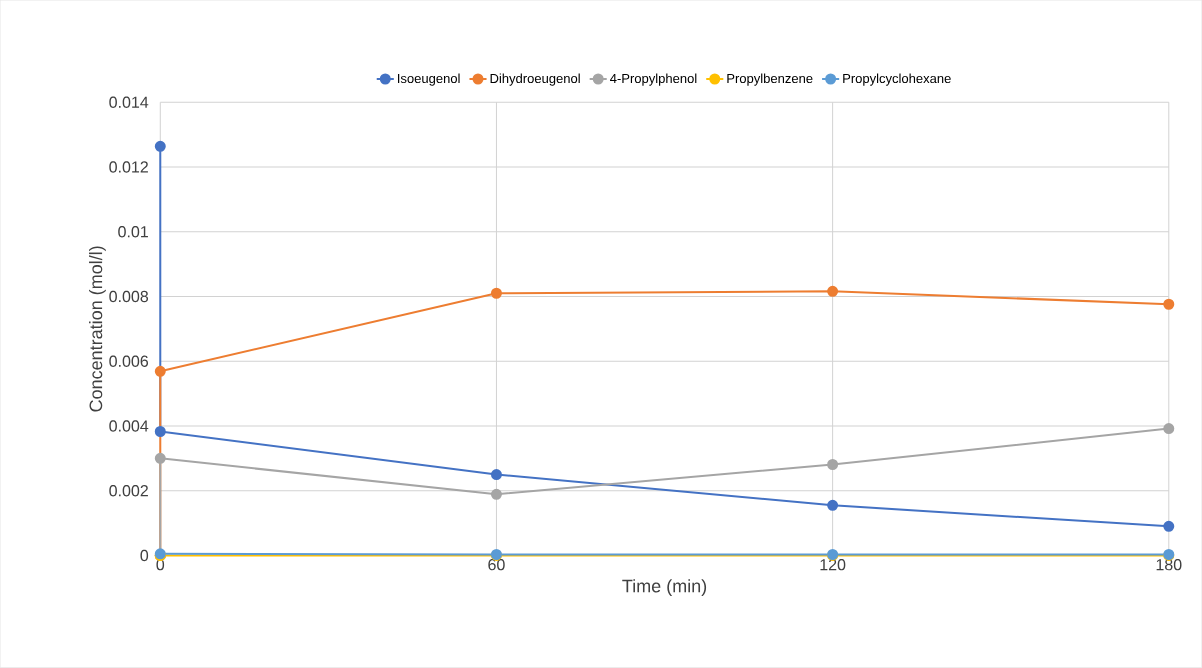 This screenshot has height=668, width=1202. What do you see at coordinates (653, 79) in the screenshot?
I see `legend-label: 4-Propylphenol` at bounding box center [653, 79].